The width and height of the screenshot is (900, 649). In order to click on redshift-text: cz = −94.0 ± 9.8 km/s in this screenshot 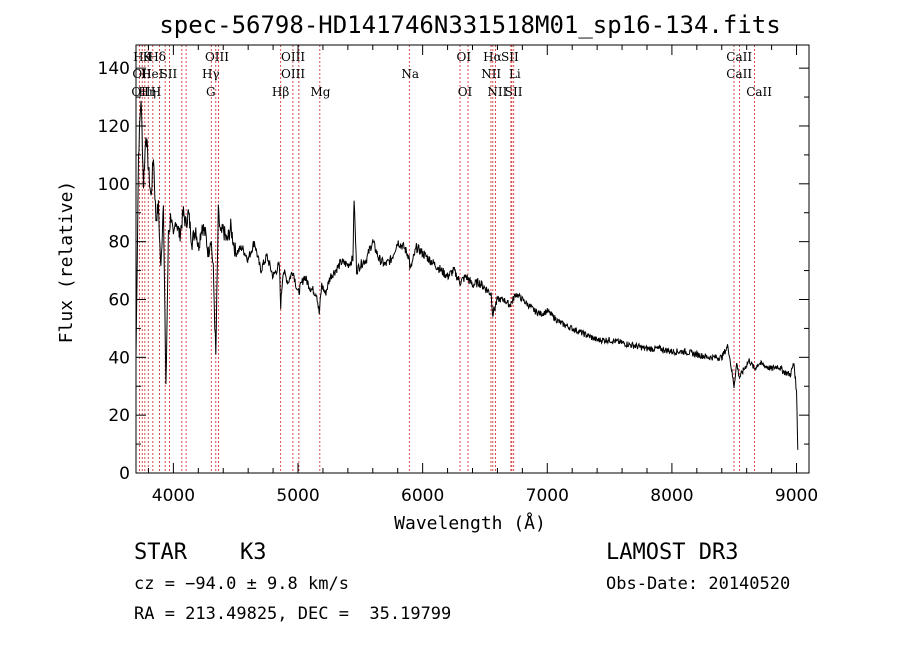, I will do `click(241, 584)`.